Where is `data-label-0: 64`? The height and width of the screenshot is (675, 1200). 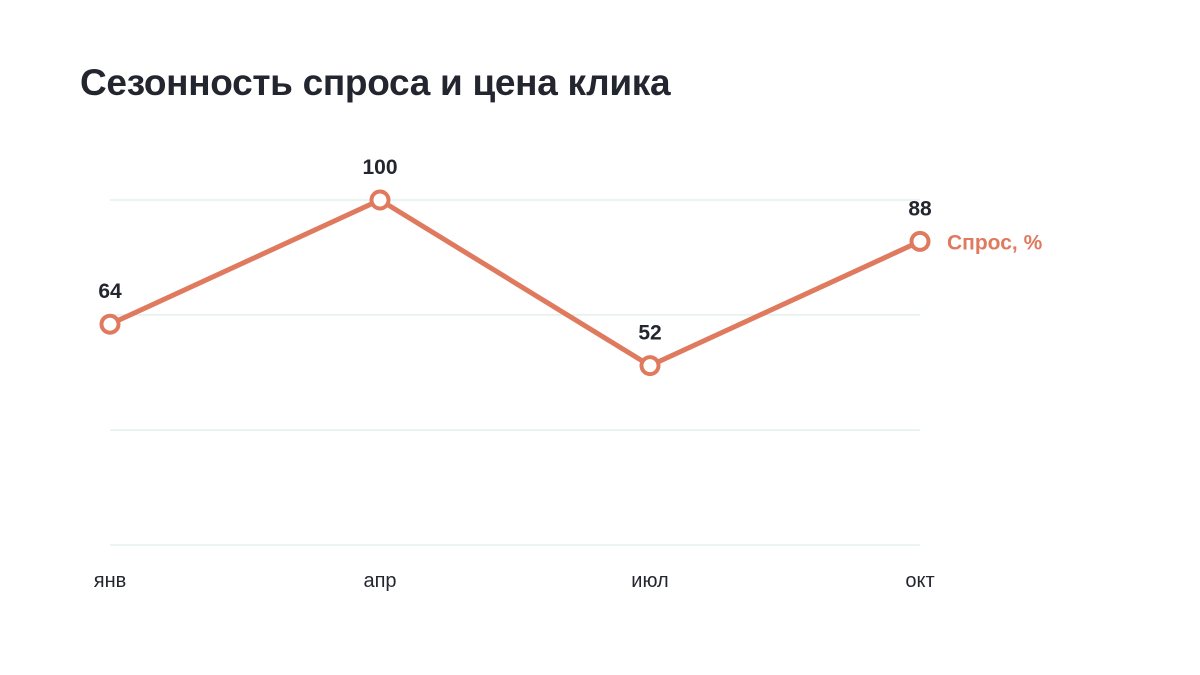
data-label-0: 64 is located at coordinates (110, 291).